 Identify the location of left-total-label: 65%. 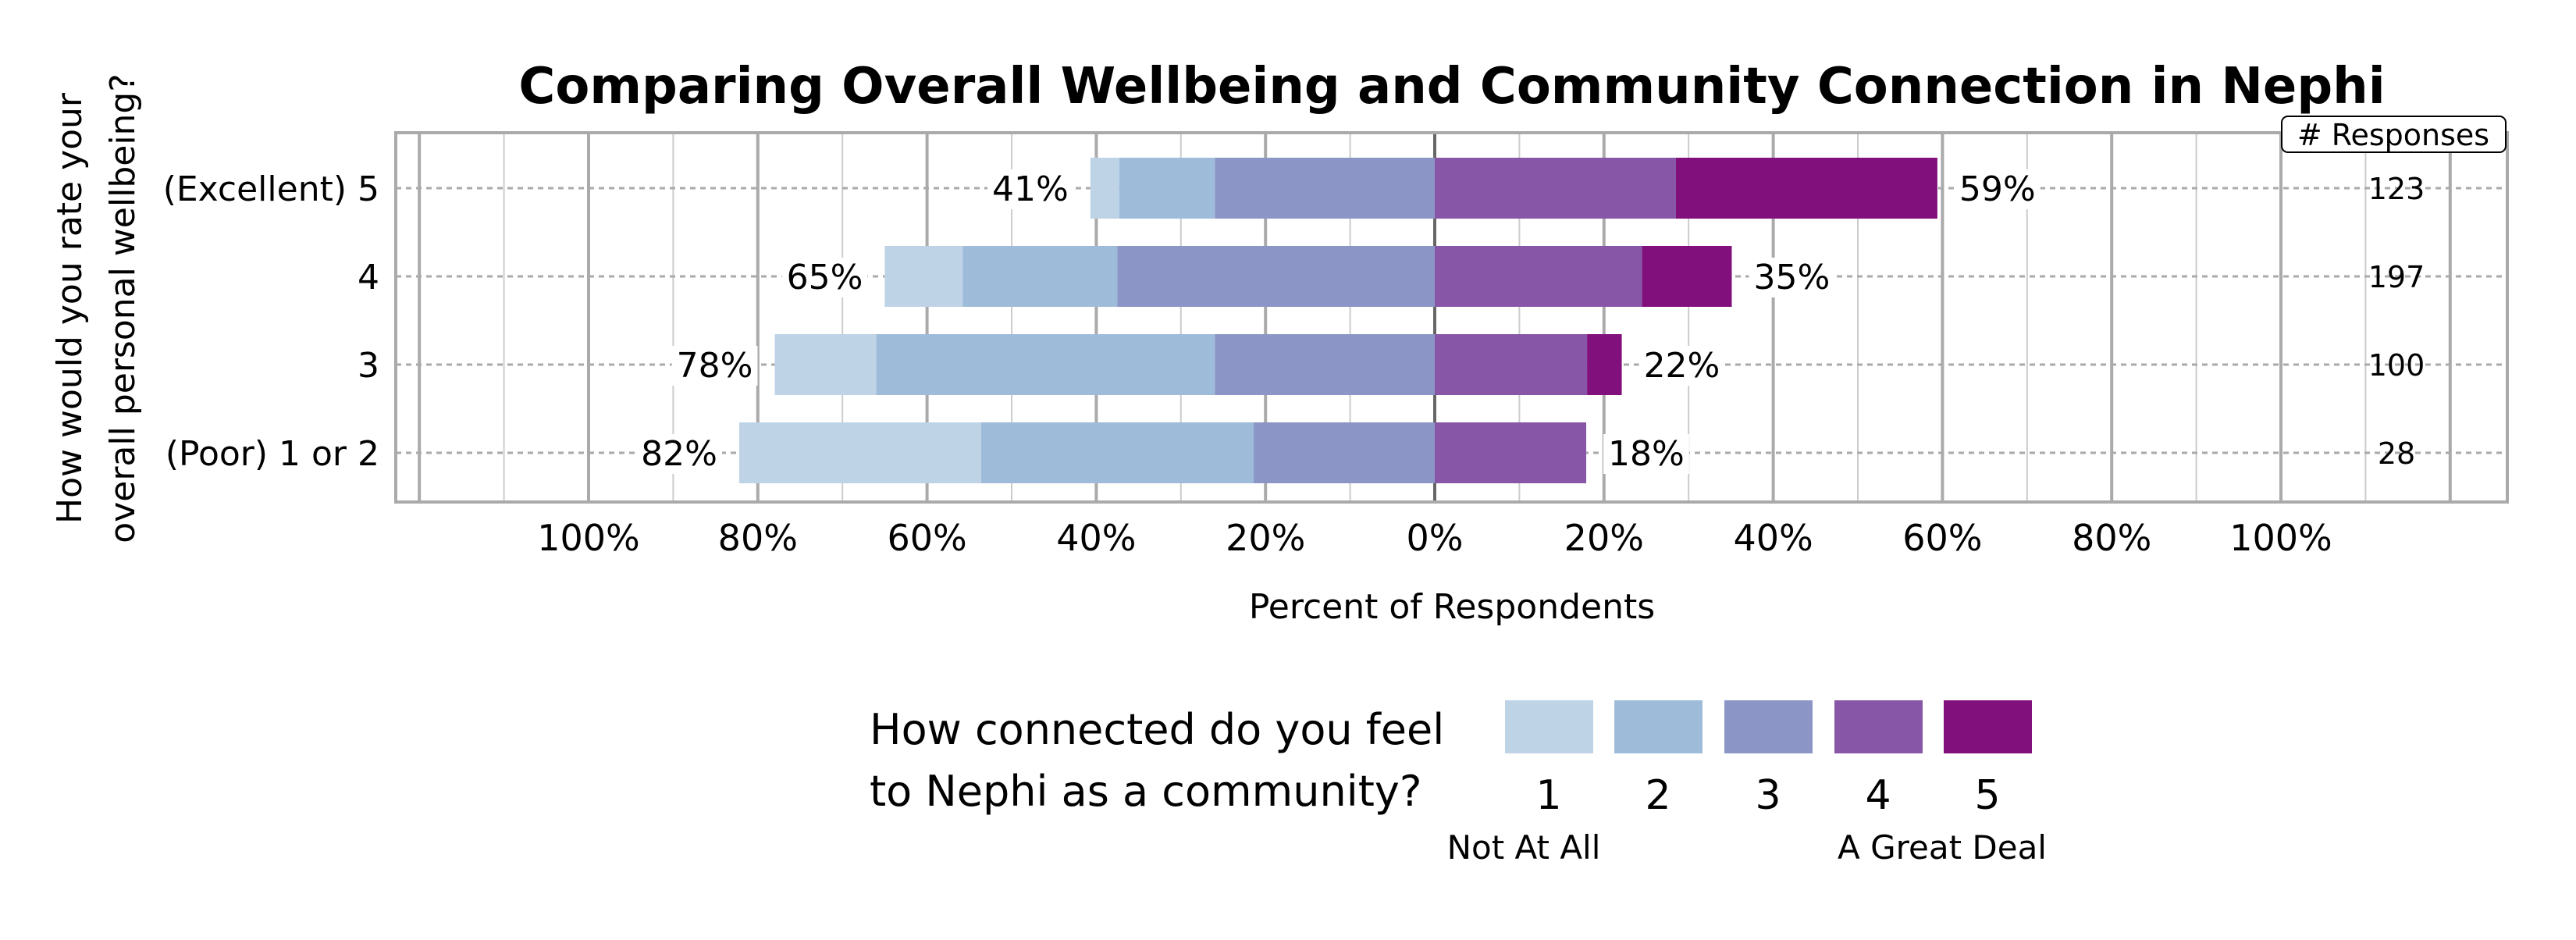
(825, 277).